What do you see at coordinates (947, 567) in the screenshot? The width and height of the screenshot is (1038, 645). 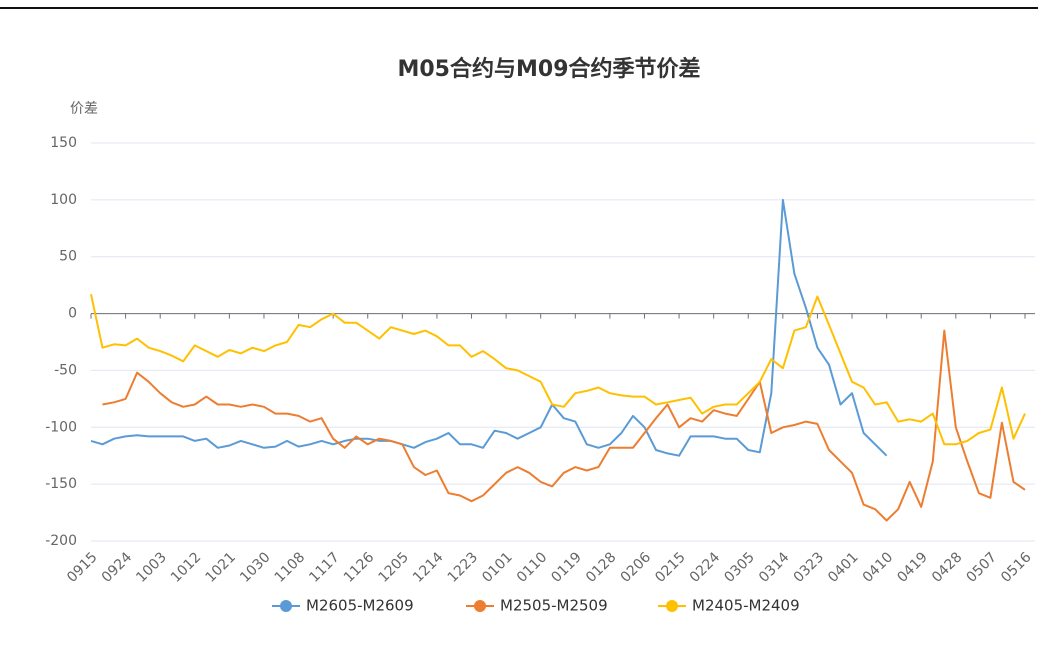 I see `x-tick-label: 0428` at bounding box center [947, 567].